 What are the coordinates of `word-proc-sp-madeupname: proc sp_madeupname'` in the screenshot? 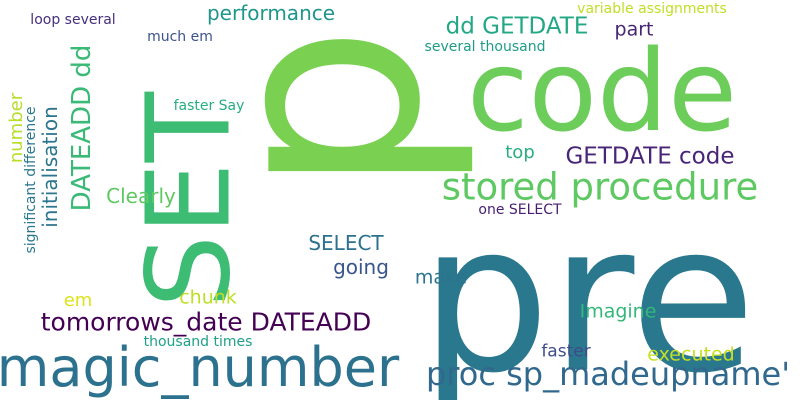 It's located at (608, 374).